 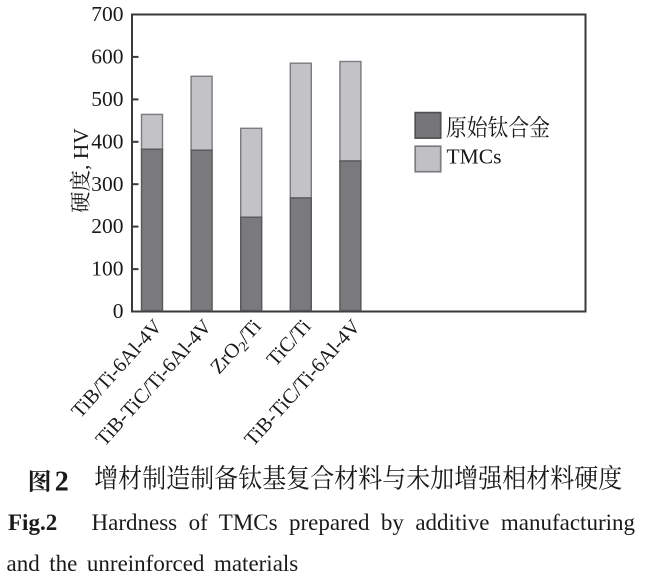 What do you see at coordinates (107, 14) in the screenshot?
I see `svg-text: 700` at bounding box center [107, 14].